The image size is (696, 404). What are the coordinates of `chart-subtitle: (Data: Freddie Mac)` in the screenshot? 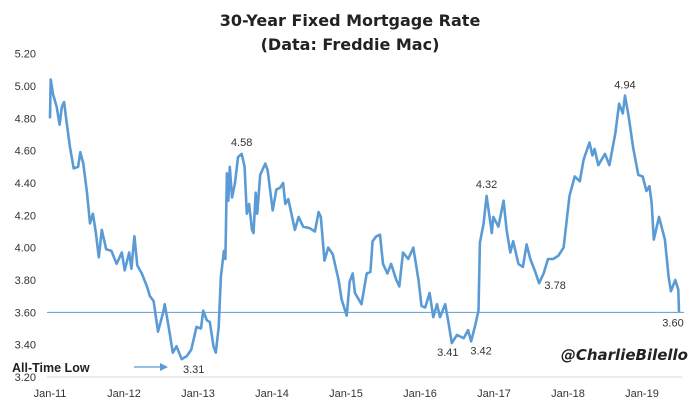 It's located at (350, 44).